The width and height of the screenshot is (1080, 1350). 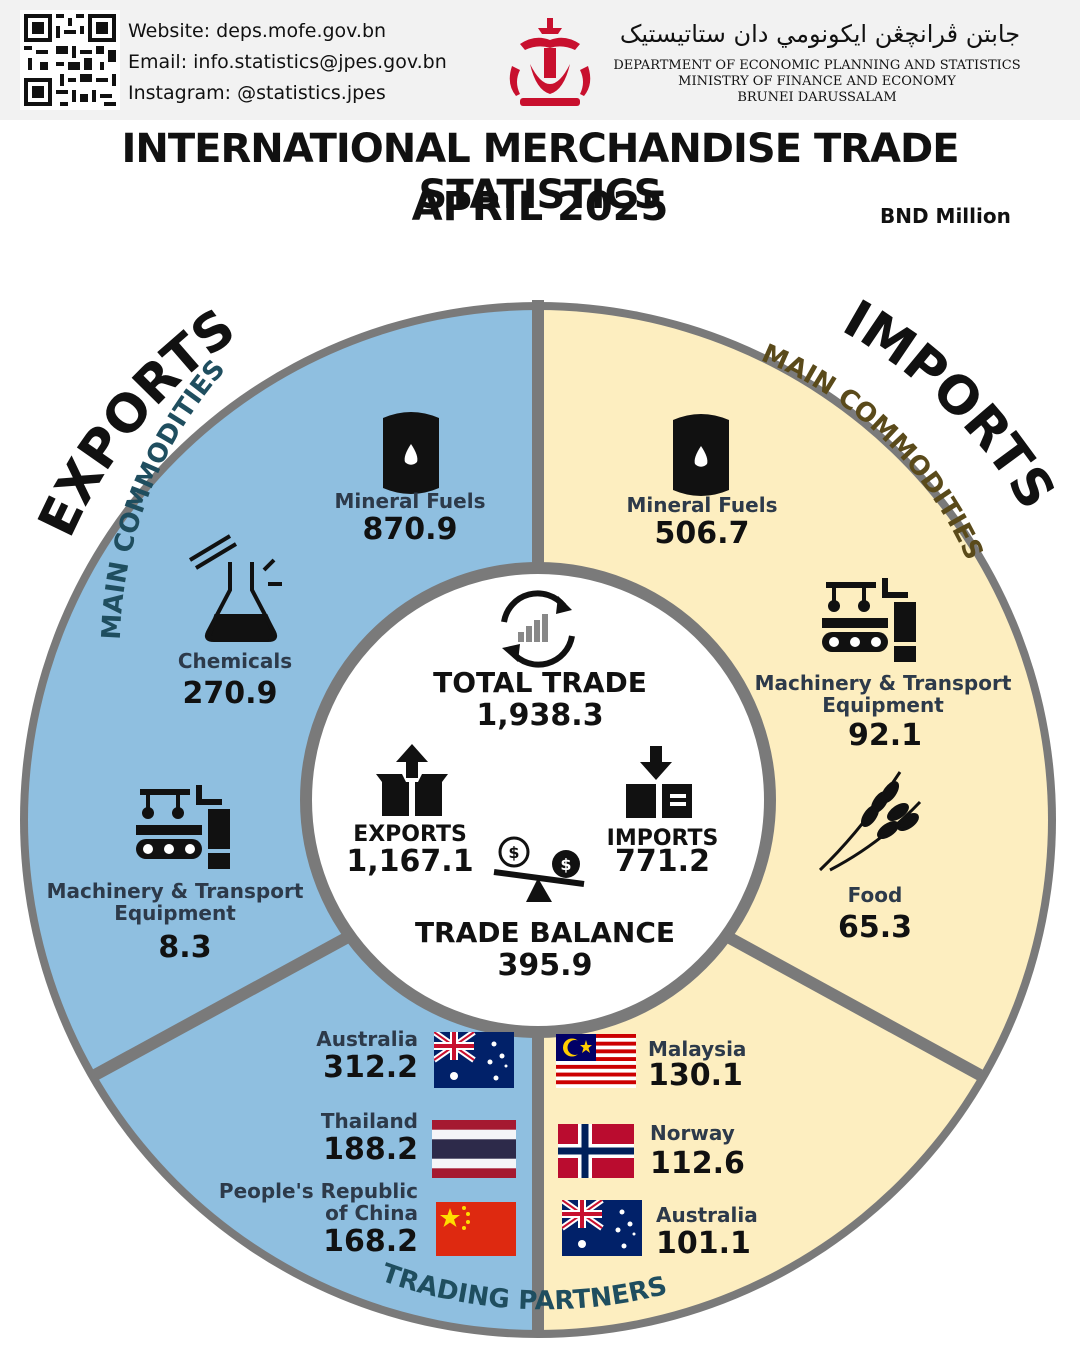 I want to click on wheat-icon, so click(x=870, y=821).